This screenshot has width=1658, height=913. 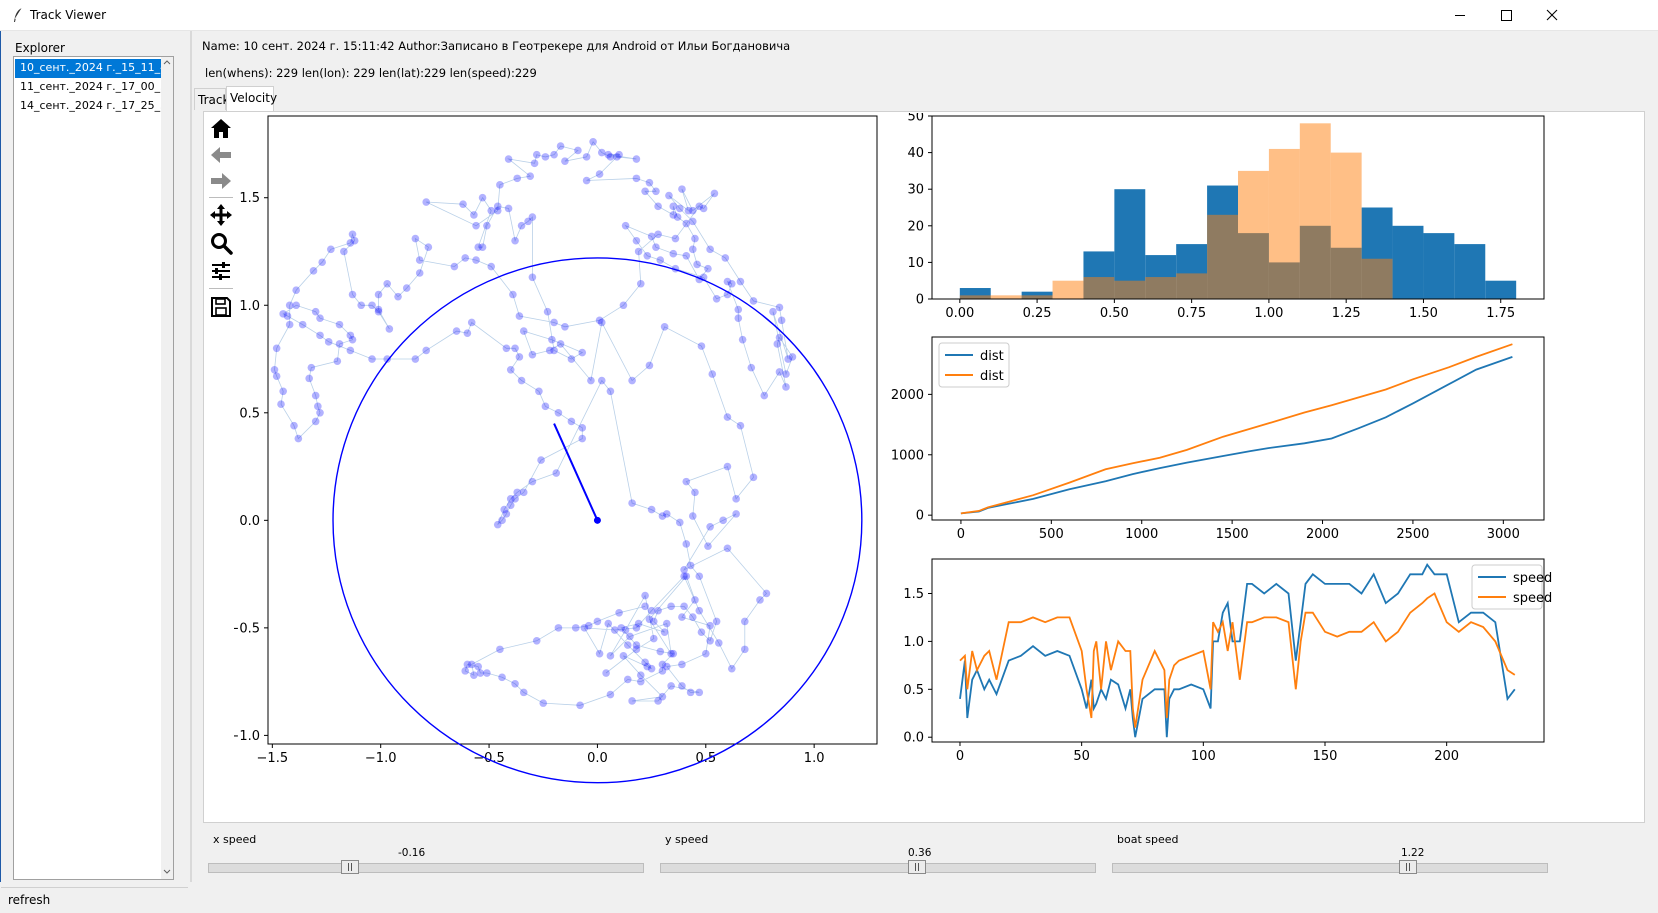 I want to click on minimize-button, so click(x=1460, y=15).